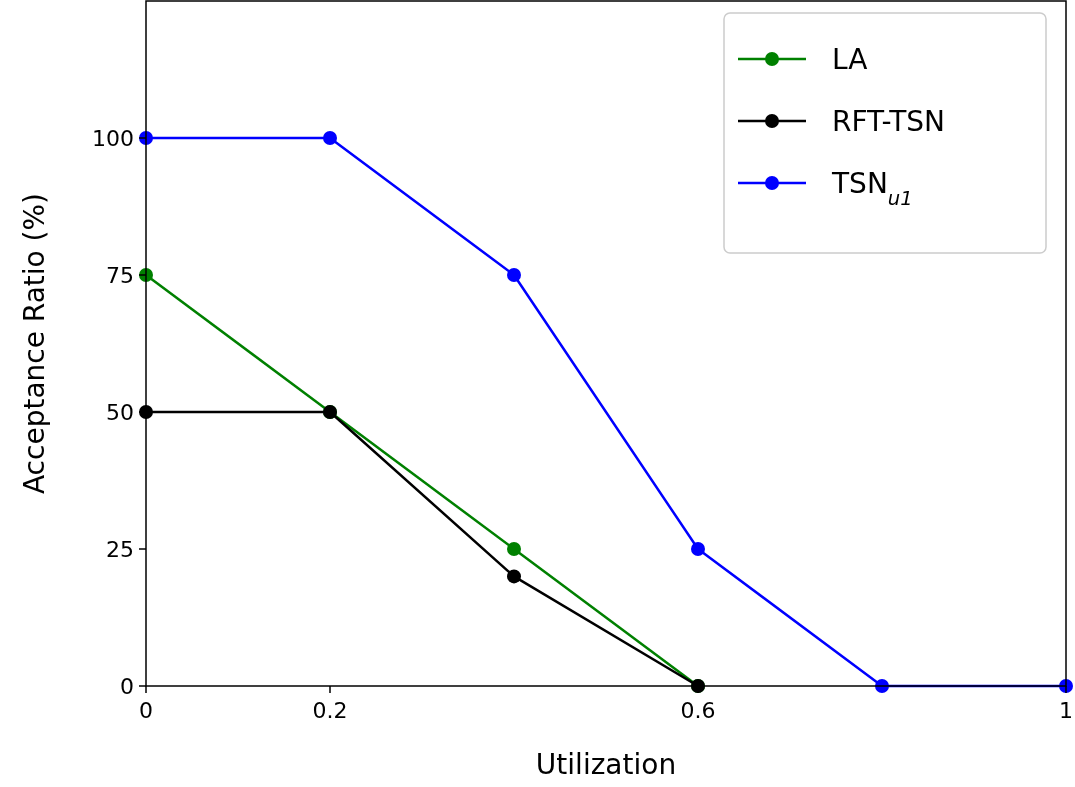 Image resolution: width=1075 pixels, height=787 pixels. Describe the element at coordinates (120, 275) in the screenshot. I see `y-tick-label: 75` at that location.